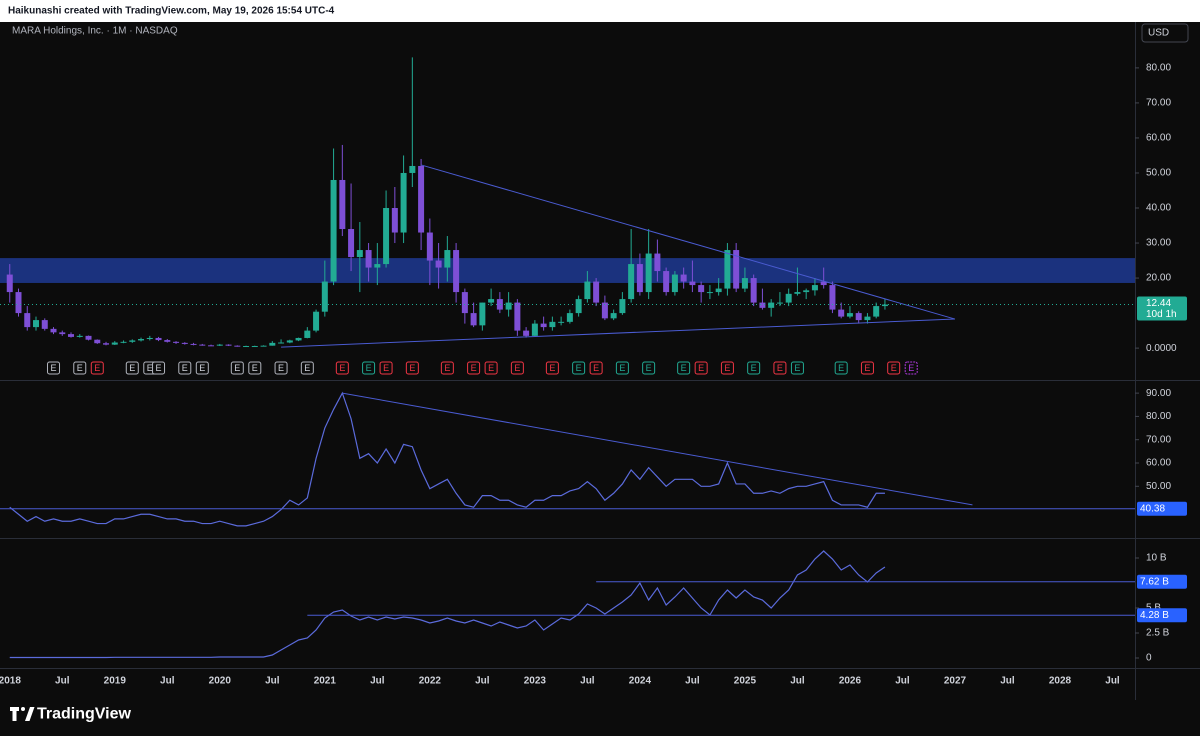 The image size is (1200, 736). I want to click on brand: TradingView, so click(84, 714).